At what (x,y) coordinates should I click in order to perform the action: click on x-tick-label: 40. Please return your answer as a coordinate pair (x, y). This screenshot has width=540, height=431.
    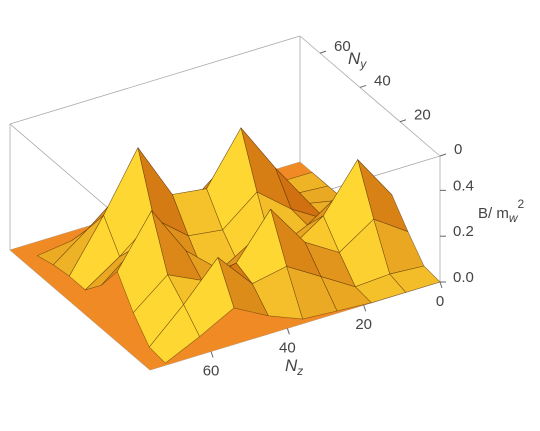
    Looking at the image, I should click on (287, 347).